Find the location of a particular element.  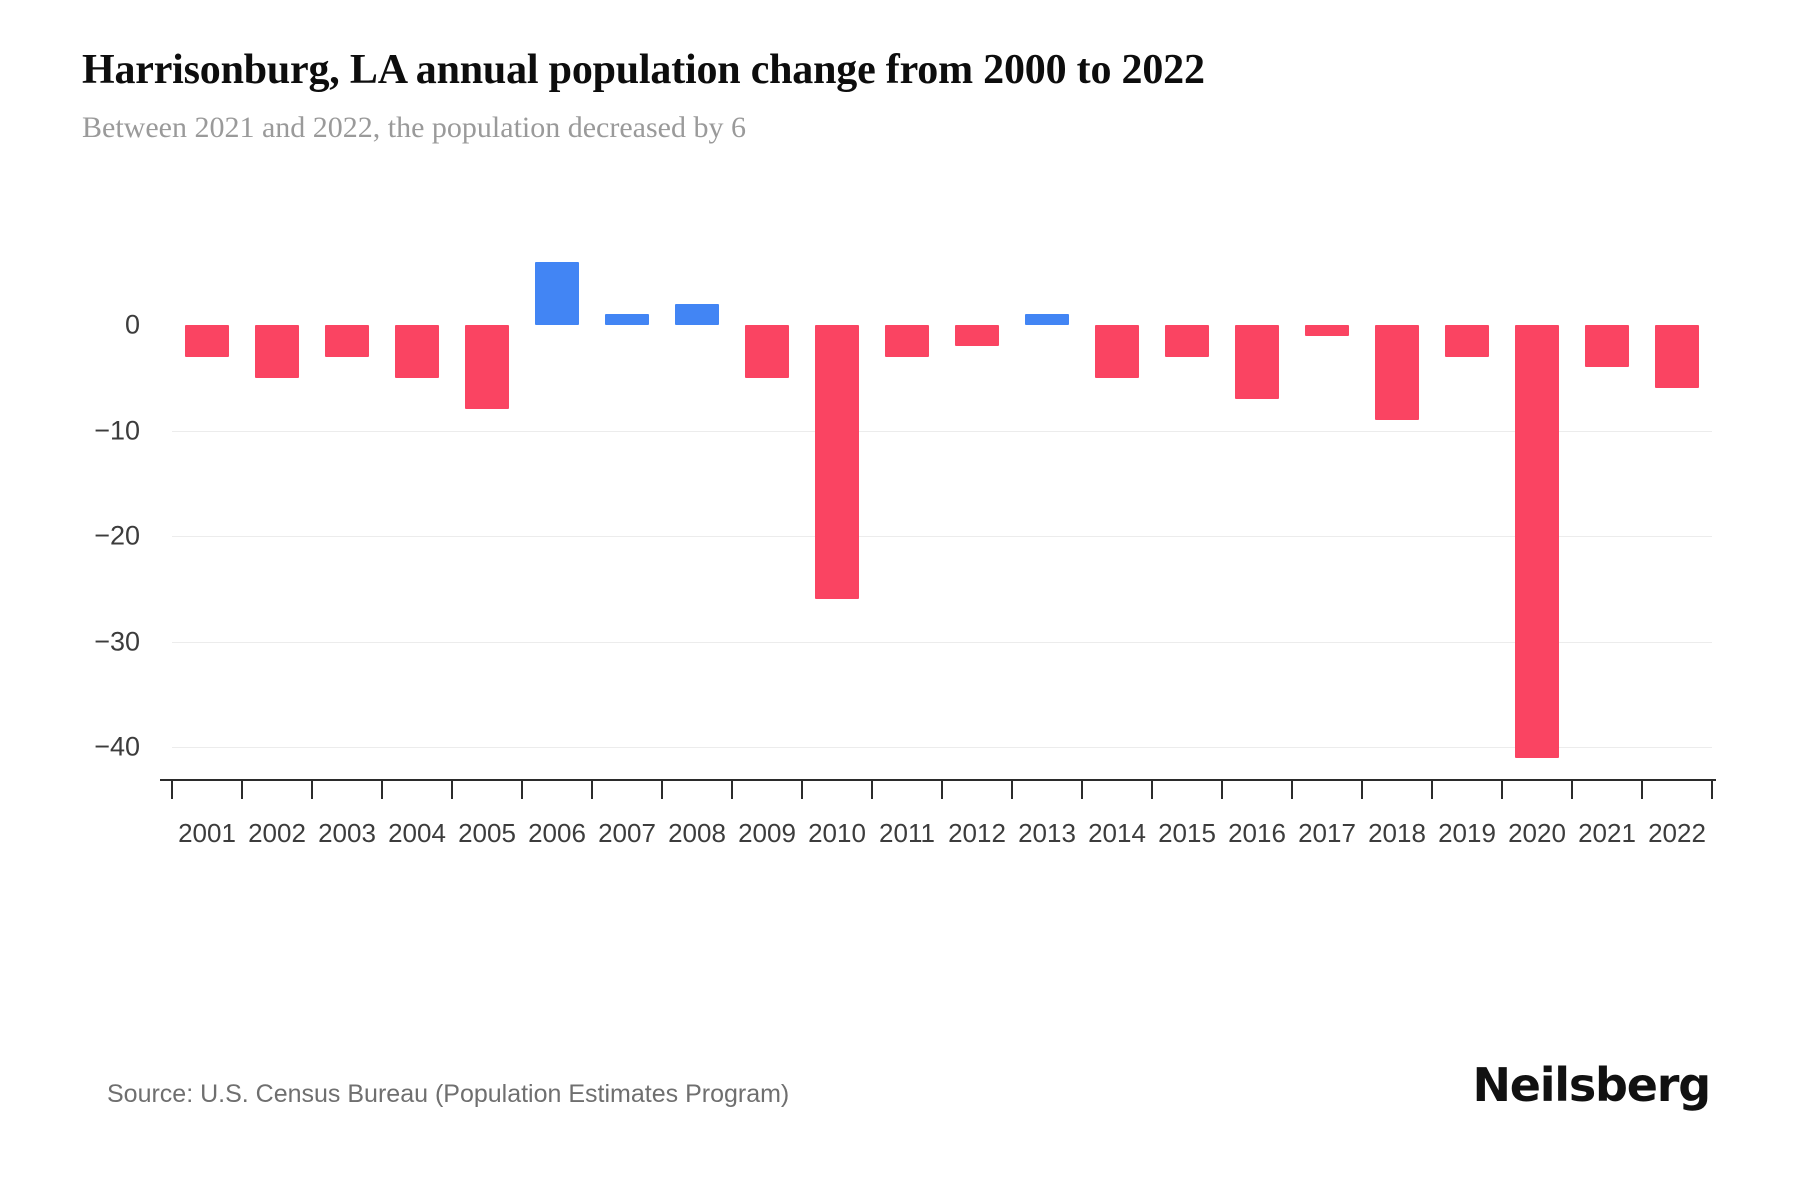

bar-2015 is located at coordinates (1187, 341).